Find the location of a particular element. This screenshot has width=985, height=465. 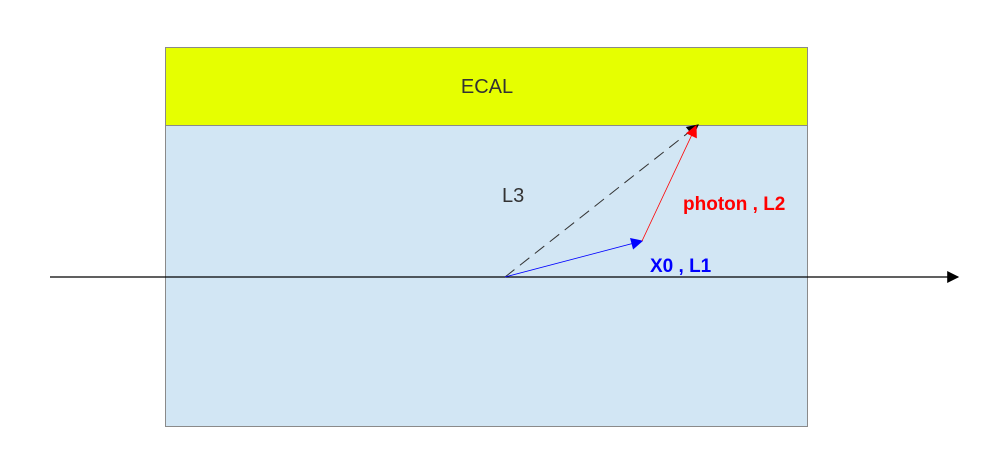

l1-arrow is located at coordinates (574, 257).